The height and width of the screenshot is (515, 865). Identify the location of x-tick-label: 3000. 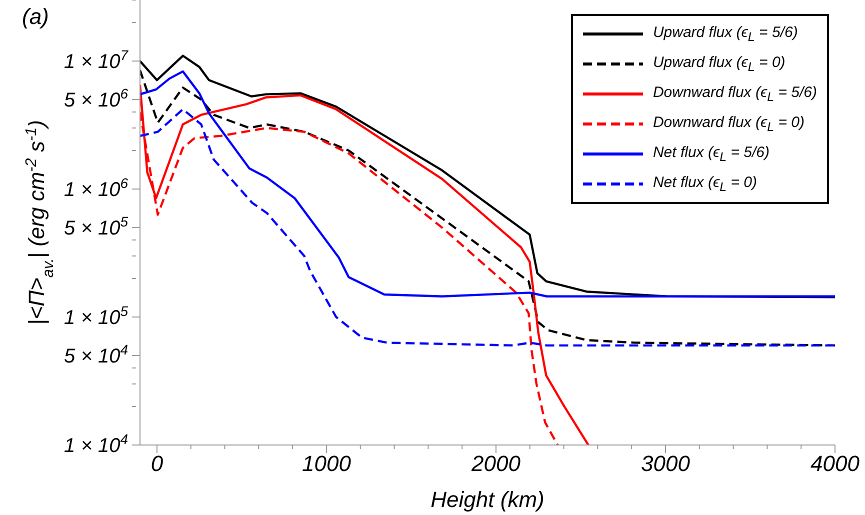
(666, 463).